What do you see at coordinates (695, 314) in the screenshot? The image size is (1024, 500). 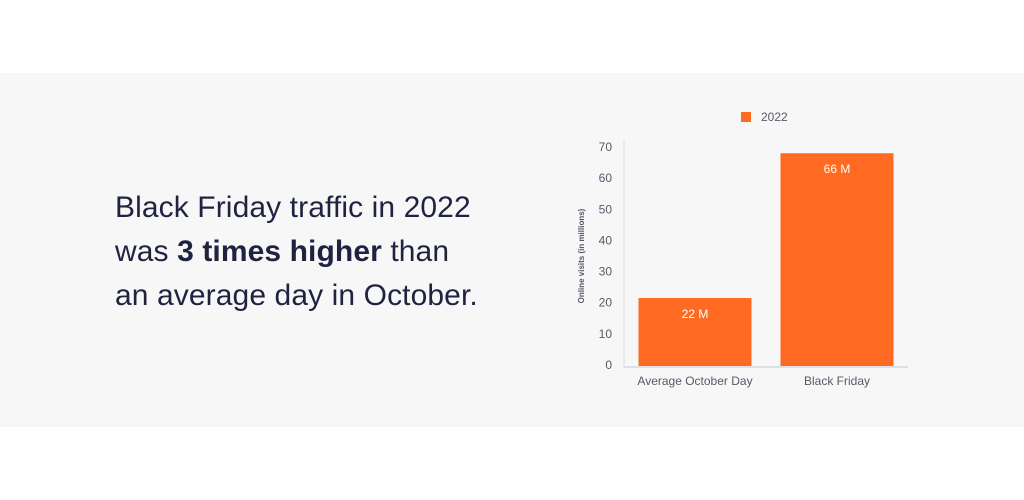 I see `bar-data-label: 22 M` at bounding box center [695, 314].